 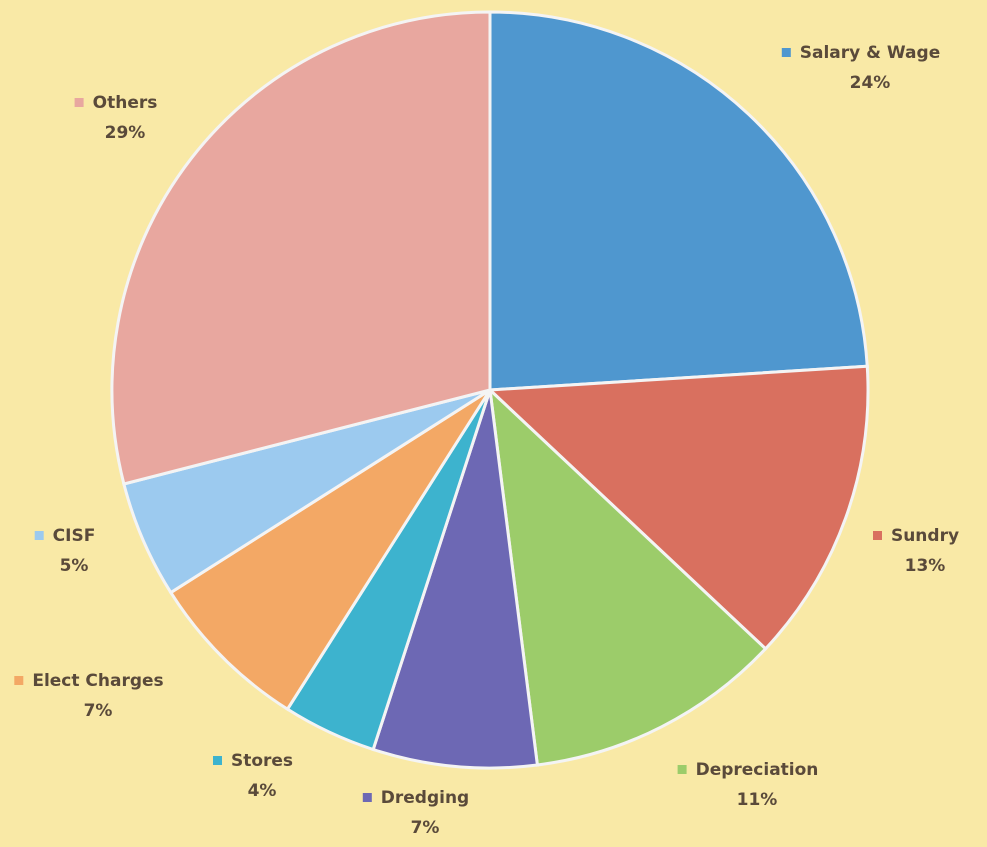 I want to click on slice-dredging, so click(x=455, y=579).